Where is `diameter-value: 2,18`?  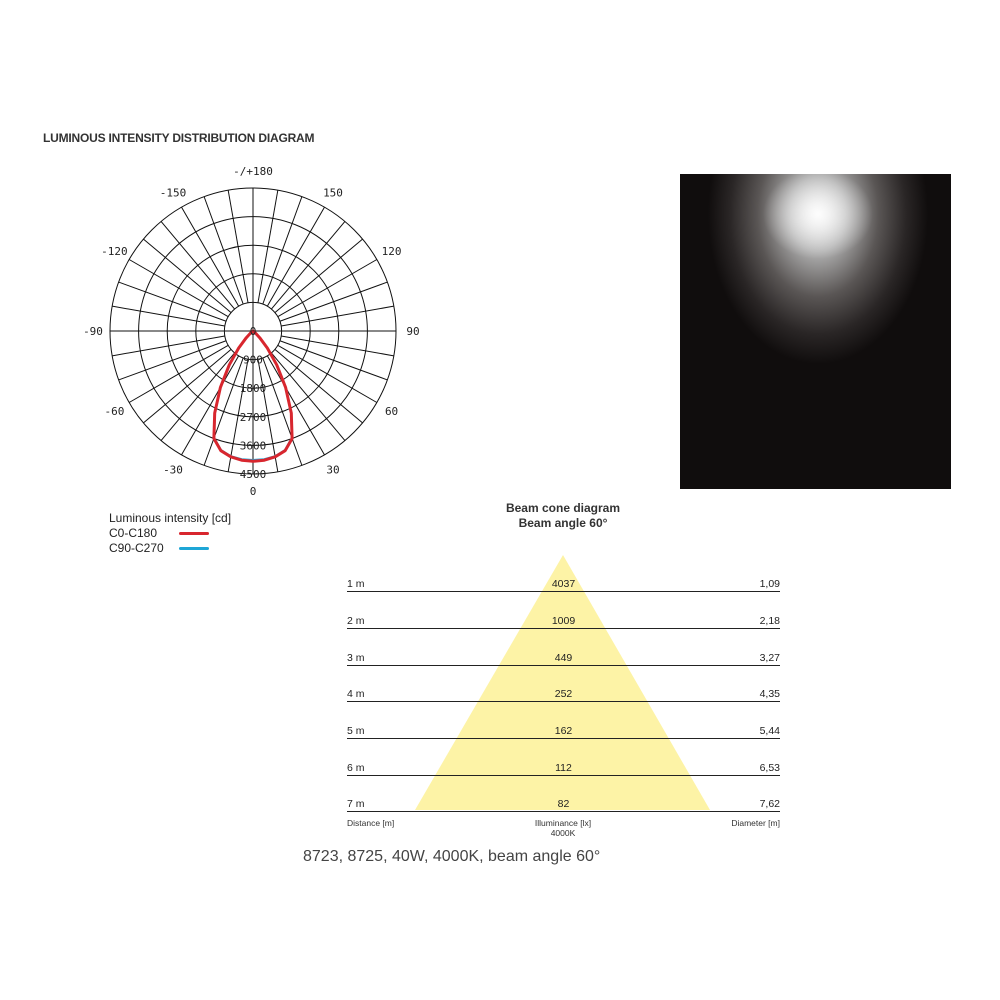
diameter-value: 2,18 is located at coordinates (769, 621).